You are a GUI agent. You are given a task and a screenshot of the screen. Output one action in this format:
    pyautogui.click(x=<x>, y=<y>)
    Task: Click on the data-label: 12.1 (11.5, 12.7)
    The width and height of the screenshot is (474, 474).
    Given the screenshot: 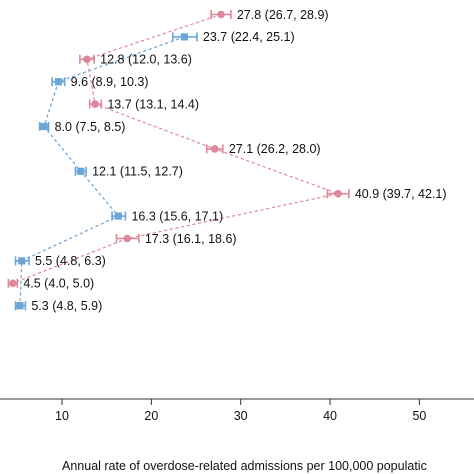 What is the action you would take?
    pyautogui.click(x=137, y=172)
    